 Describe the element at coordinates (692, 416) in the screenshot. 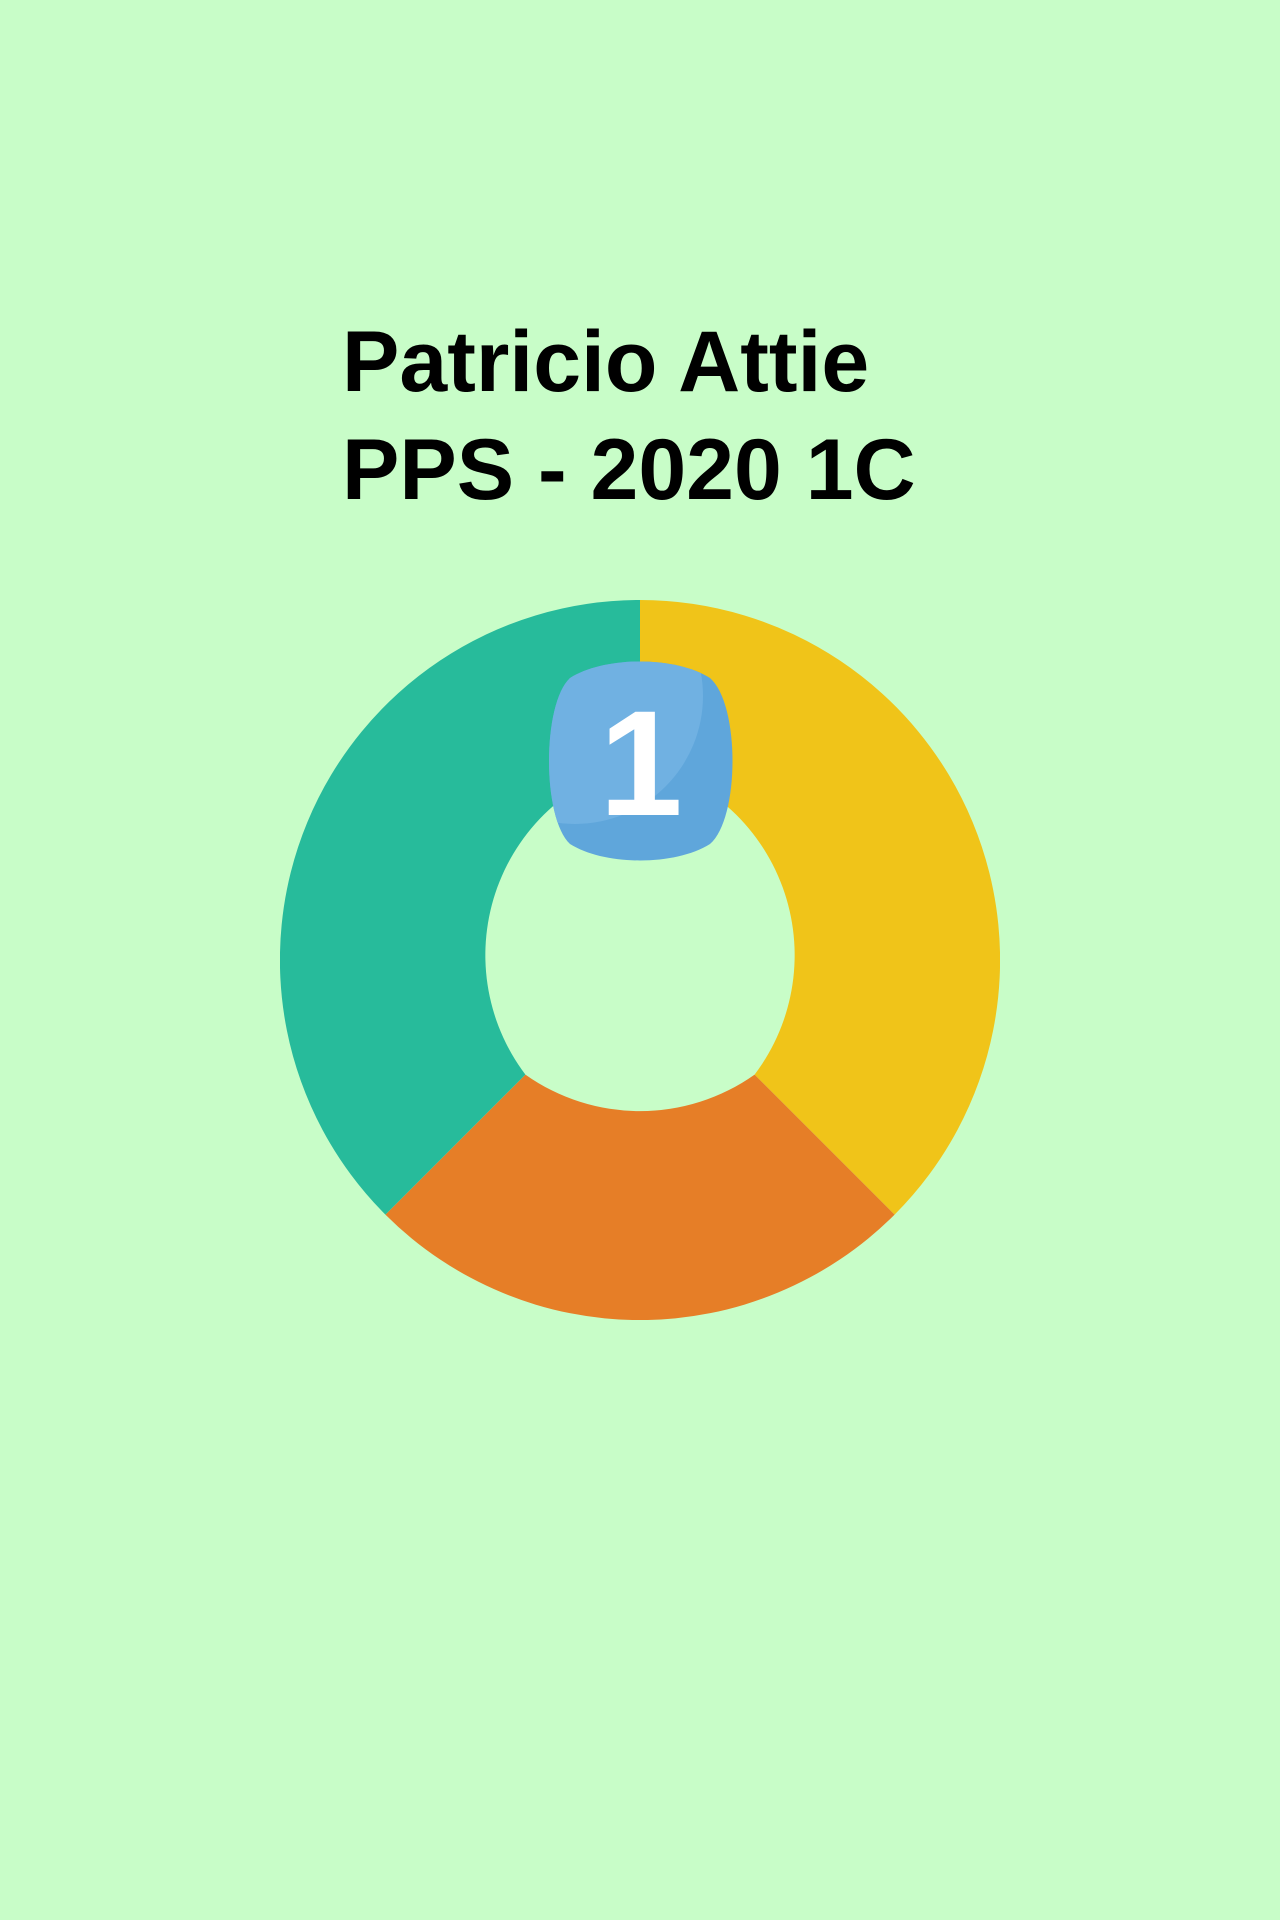

I see `splash-title: Patricio Attie PPS - 2020 1C` at that location.